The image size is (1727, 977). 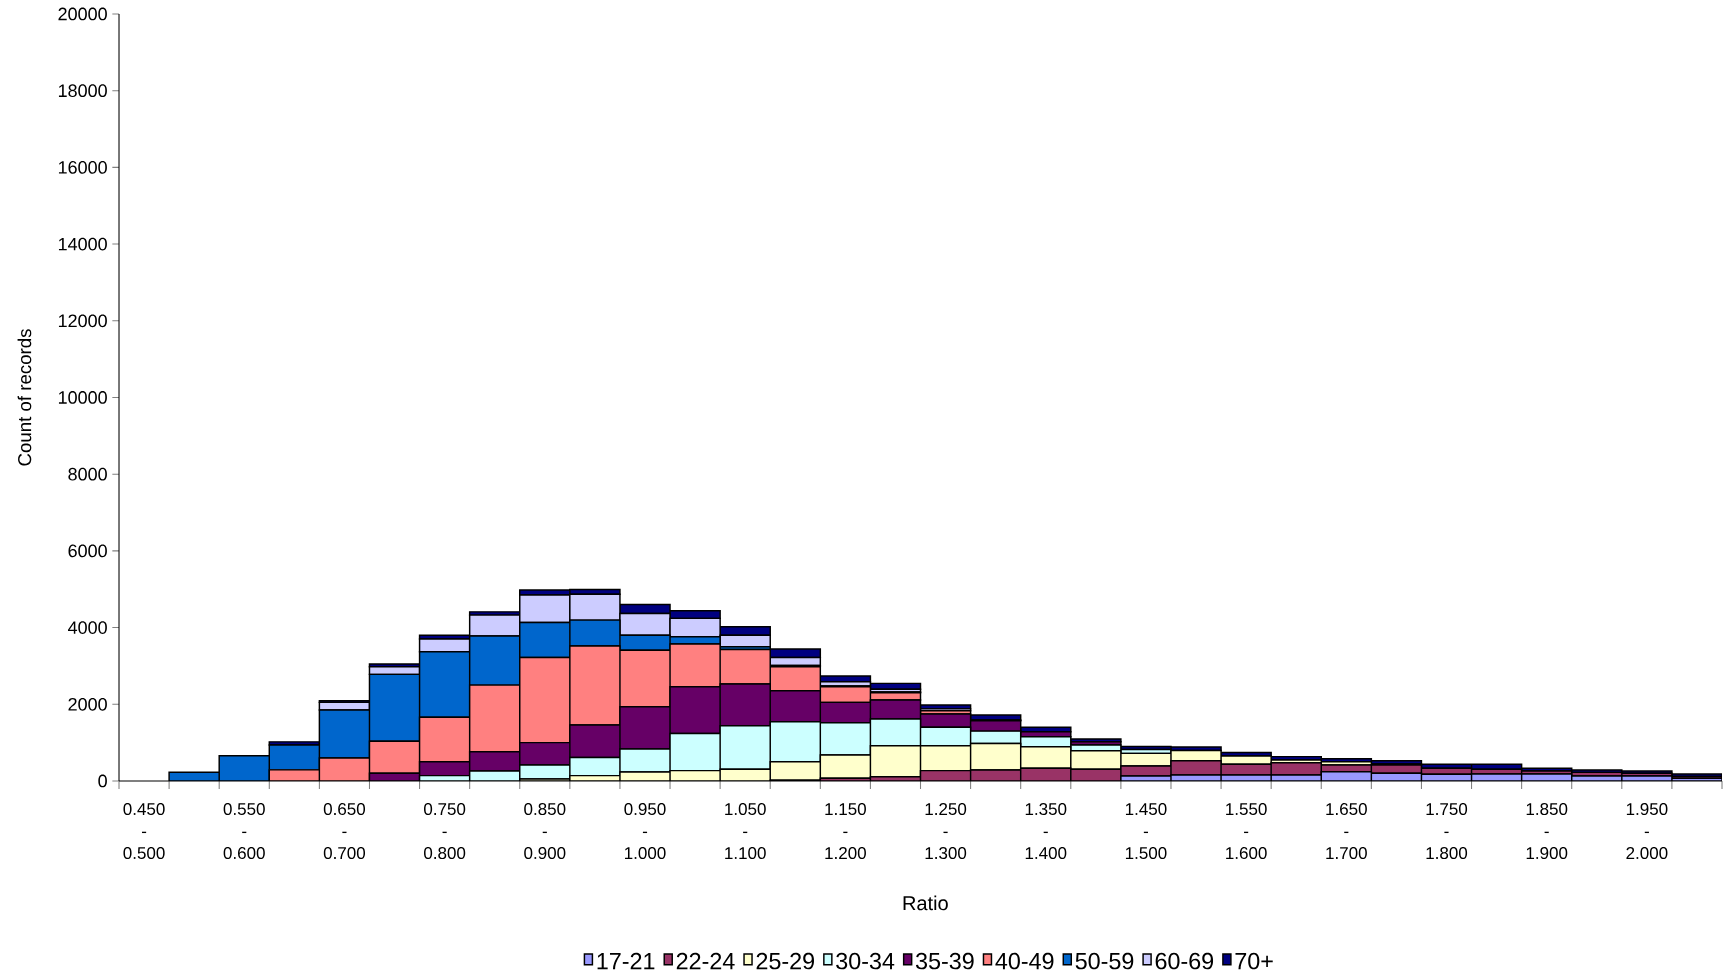 I want to click on x-tick-label: 0.650 - 0.700, so click(x=344, y=831).